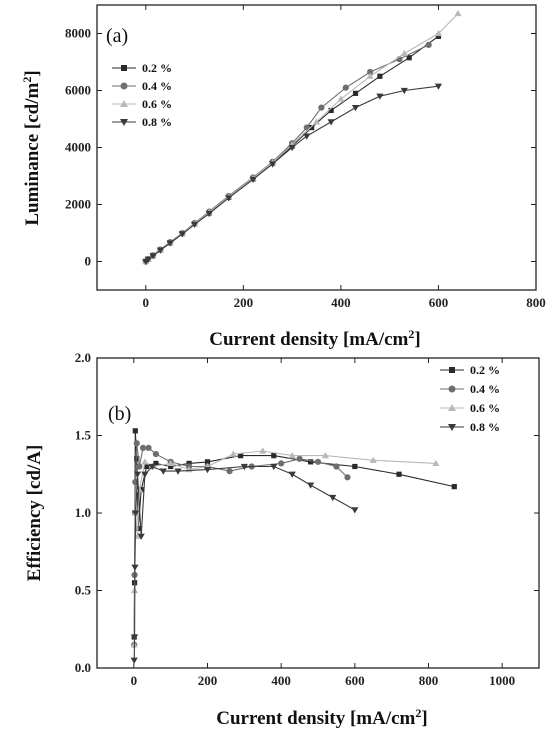 This screenshot has width=557, height=730. Describe the element at coordinates (281, 680) in the screenshot. I see `x-tick-label: 400` at that location.